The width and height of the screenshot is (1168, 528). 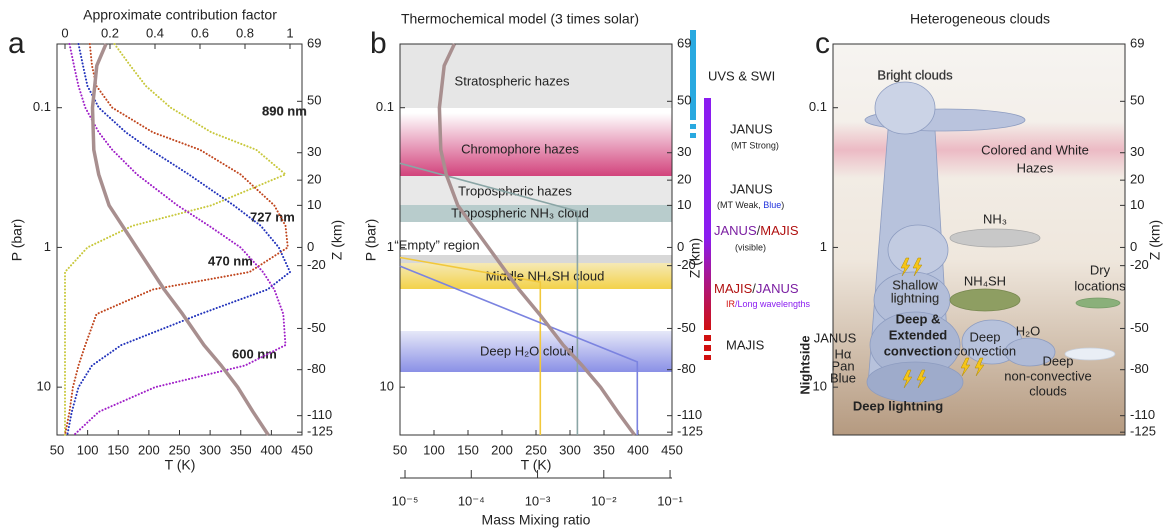 What do you see at coordinates (1035, 167) in the screenshot?
I see `annotation: Hazes` at bounding box center [1035, 167].